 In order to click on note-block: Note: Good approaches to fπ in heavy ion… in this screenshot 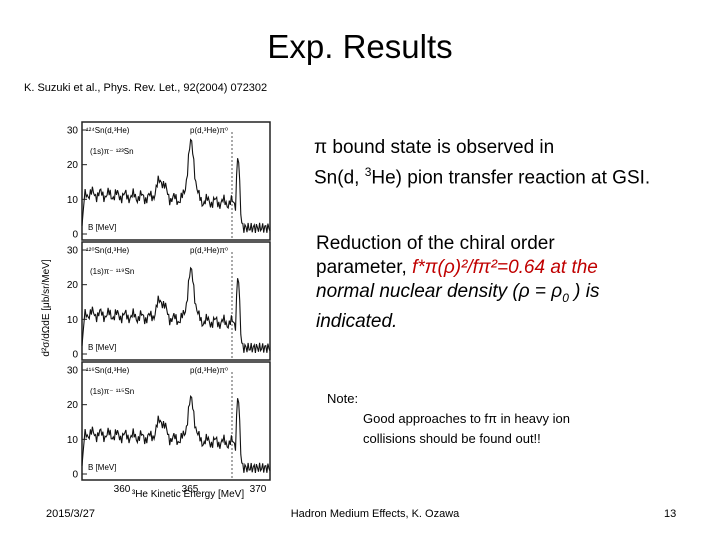, I will do `click(448, 419)`.